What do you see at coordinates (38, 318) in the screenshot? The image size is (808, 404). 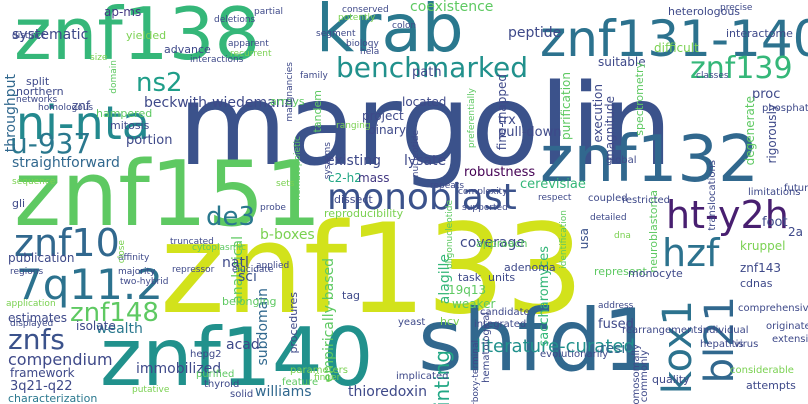 I see `word: estimates` at bounding box center [38, 318].